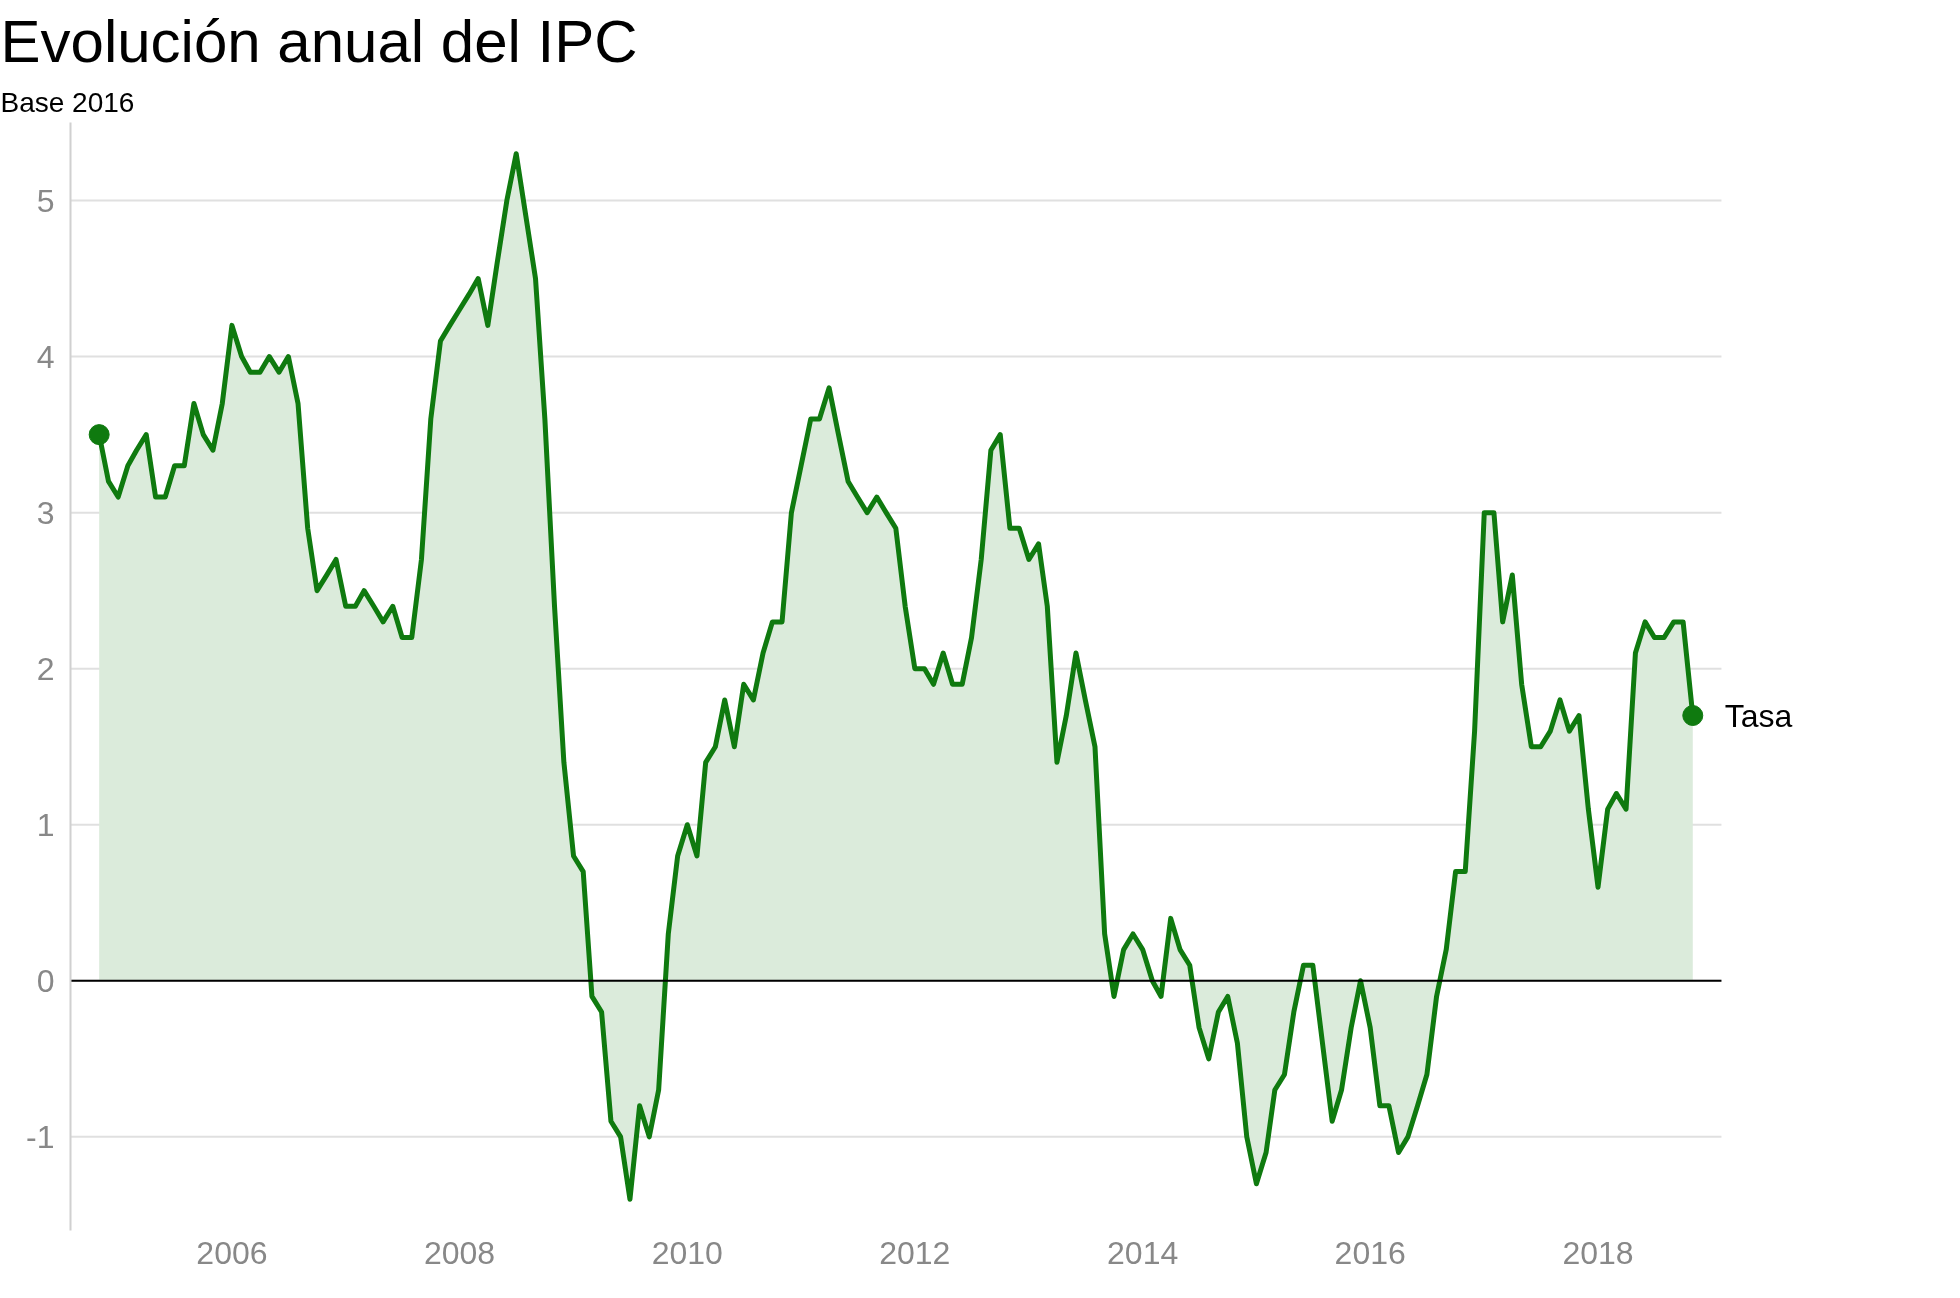  I want to click on x-tick-label: 2014, so click(1143, 1252).